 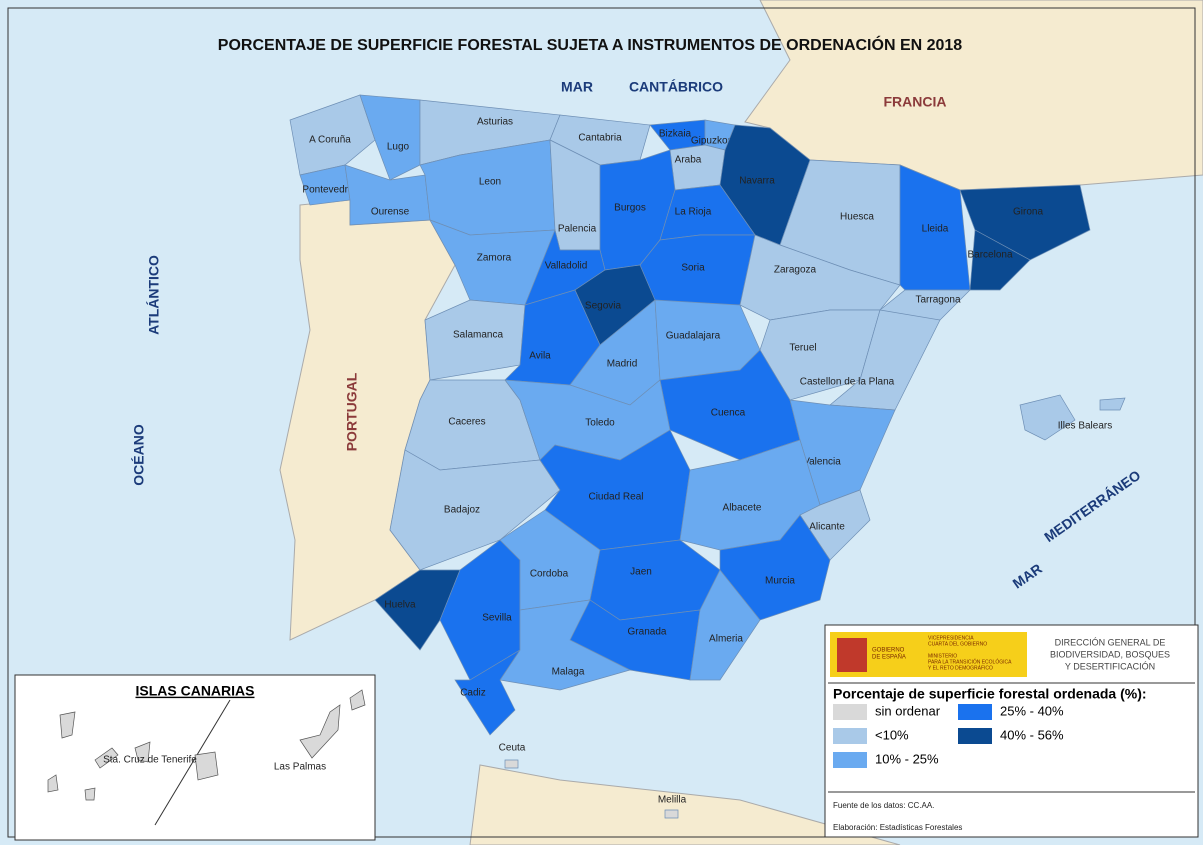 What do you see at coordinates (780, 581) in the screenshot?
I see `province-label: Murcia` at bounding box center [780, 581].